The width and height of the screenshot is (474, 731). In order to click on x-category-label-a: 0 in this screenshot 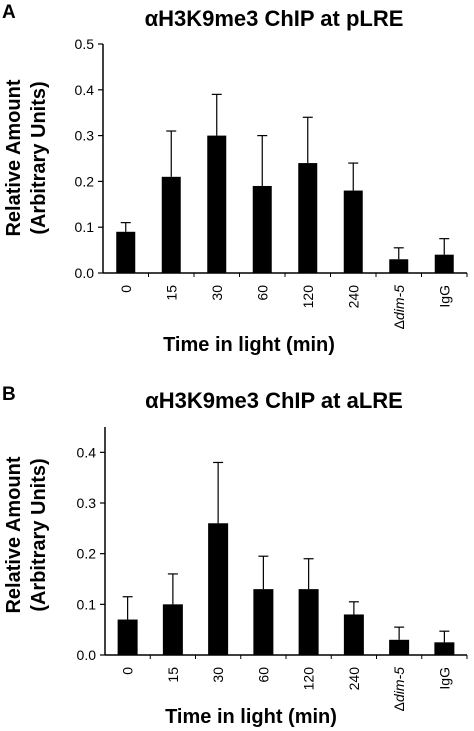, I will do `click(126, 289)`.